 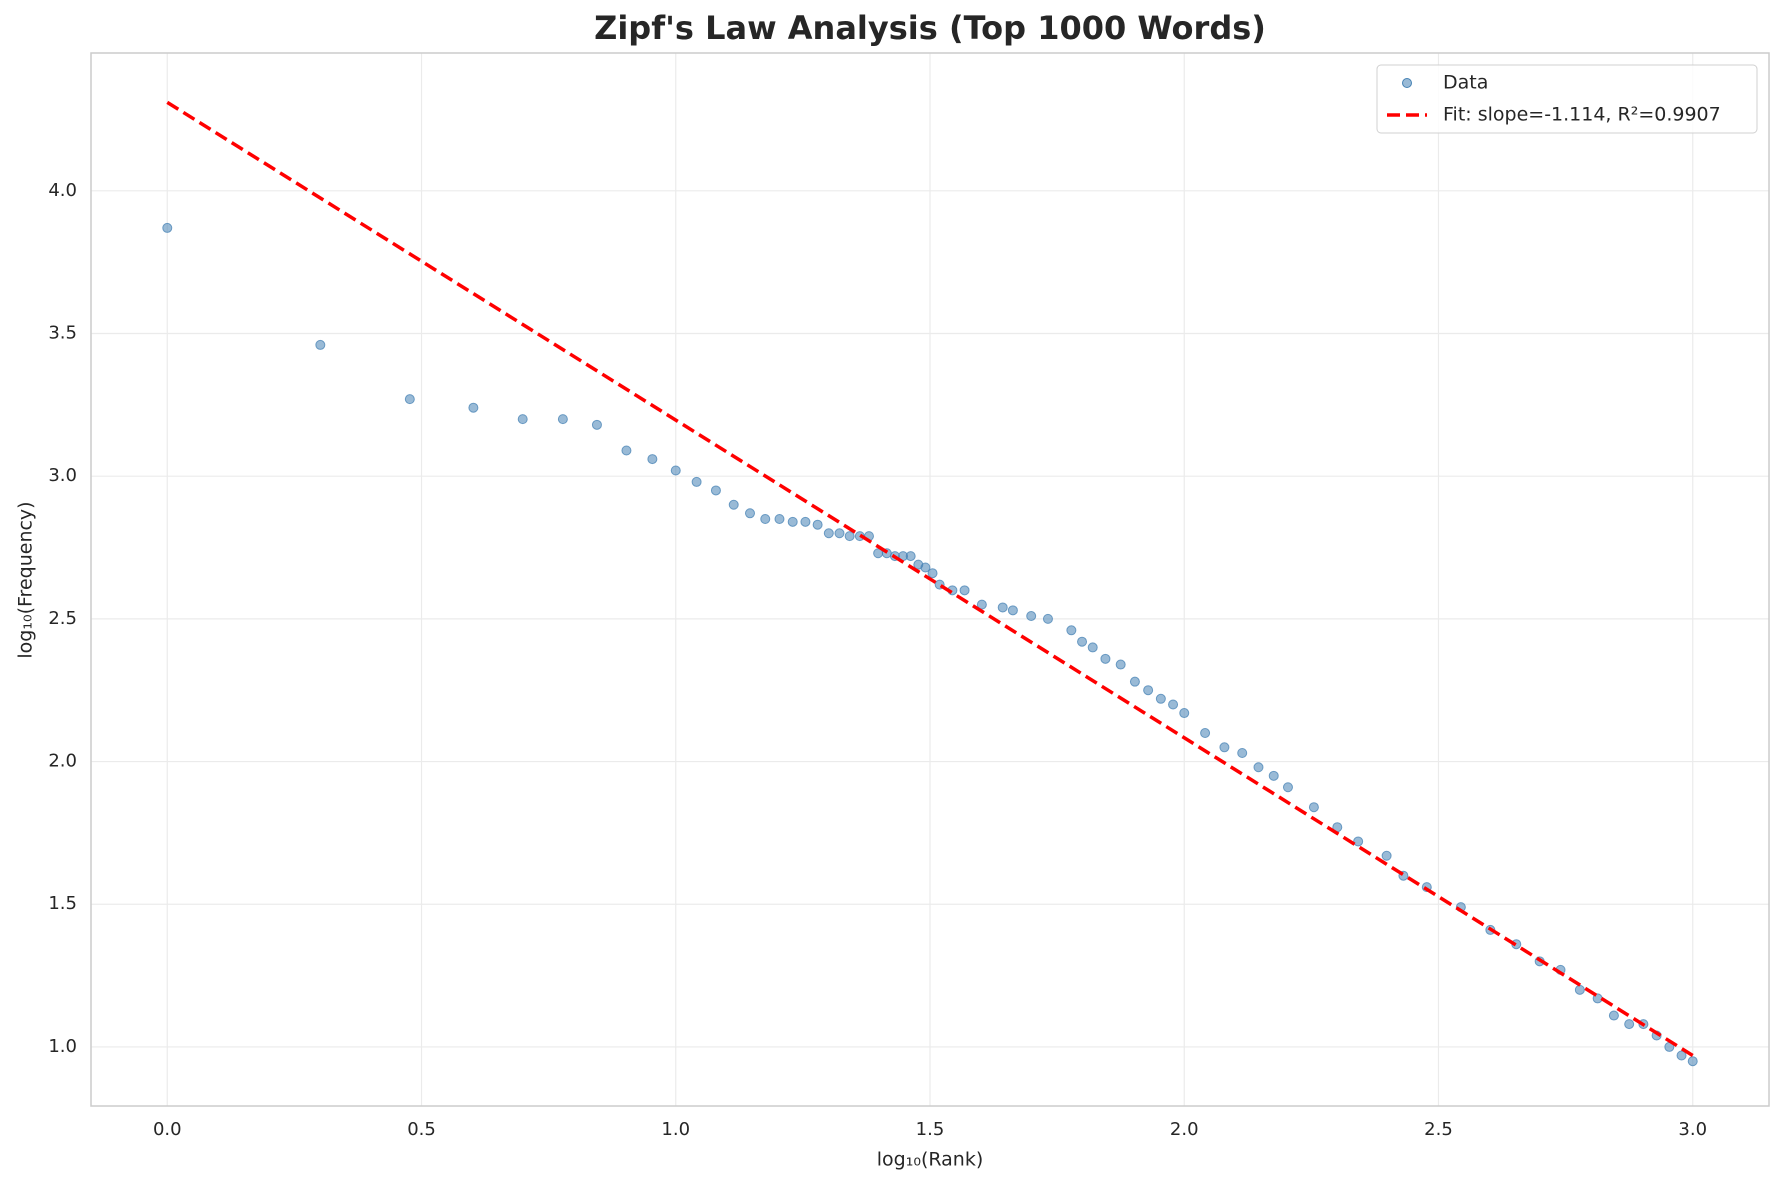 I want to click on y-tick-label: 3.0, so click(x=62, y=475).